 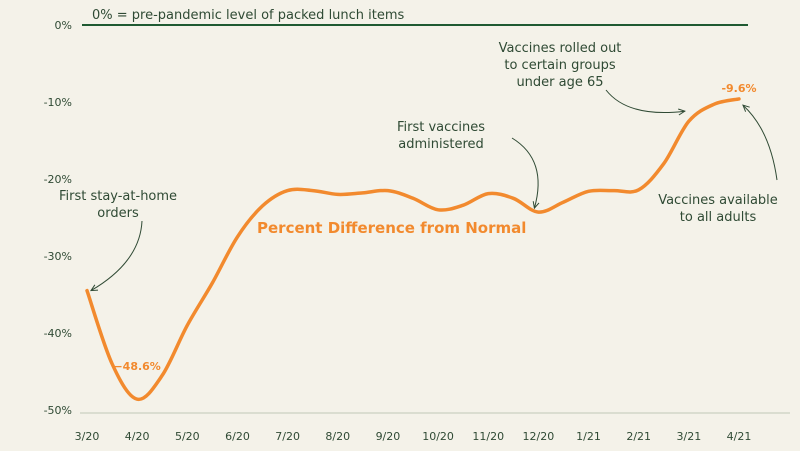 What do you see at coordinates (718, 209) in the screenshot?
I see `annotation-text: Vaccines available to all adults` at bounding box center [718, 209].